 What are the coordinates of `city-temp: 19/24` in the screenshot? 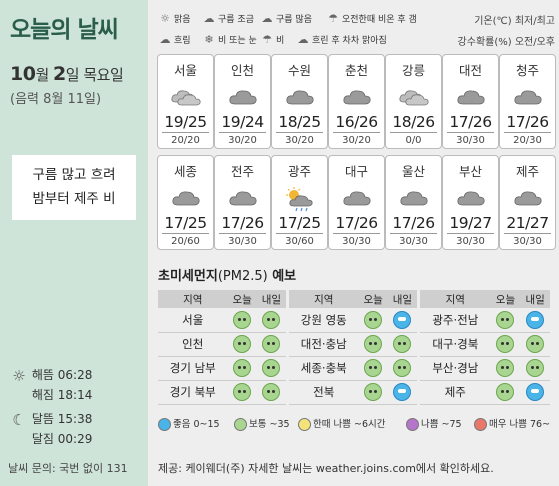 It's located at (242, 123).